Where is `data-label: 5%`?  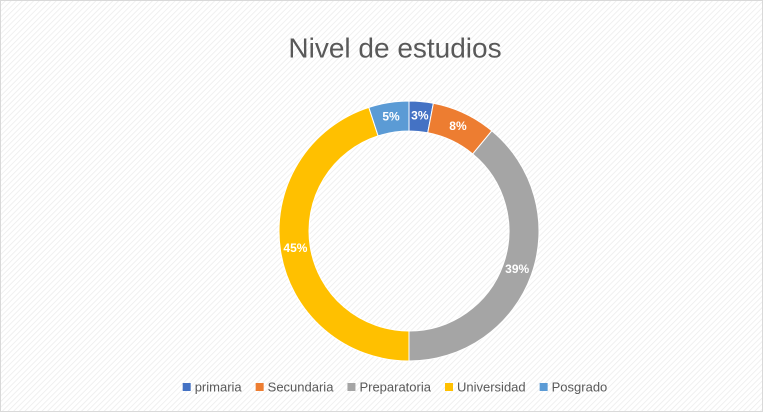
data-label: 5% is located at coordinates (391, 117).